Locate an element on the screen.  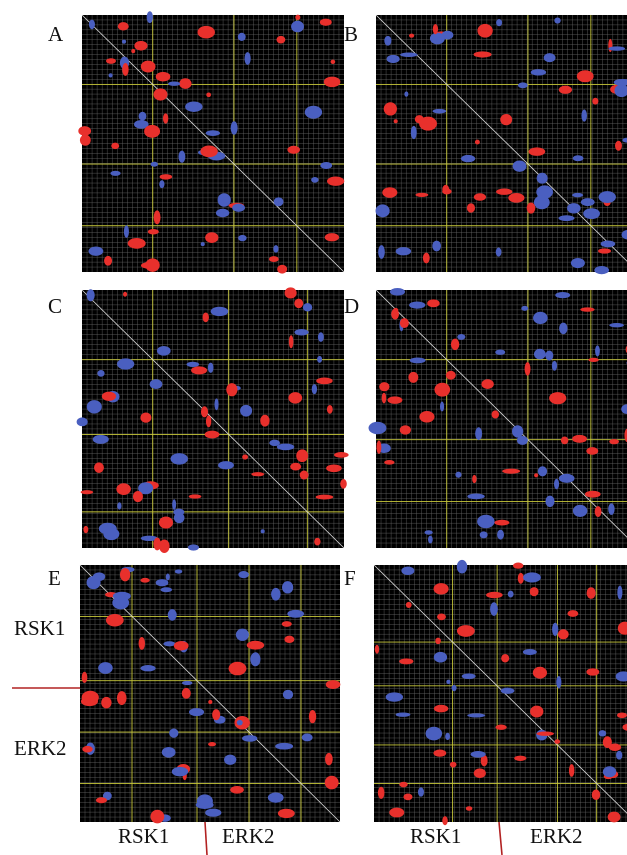
panel-label: B is located at coordinates (351, 34).